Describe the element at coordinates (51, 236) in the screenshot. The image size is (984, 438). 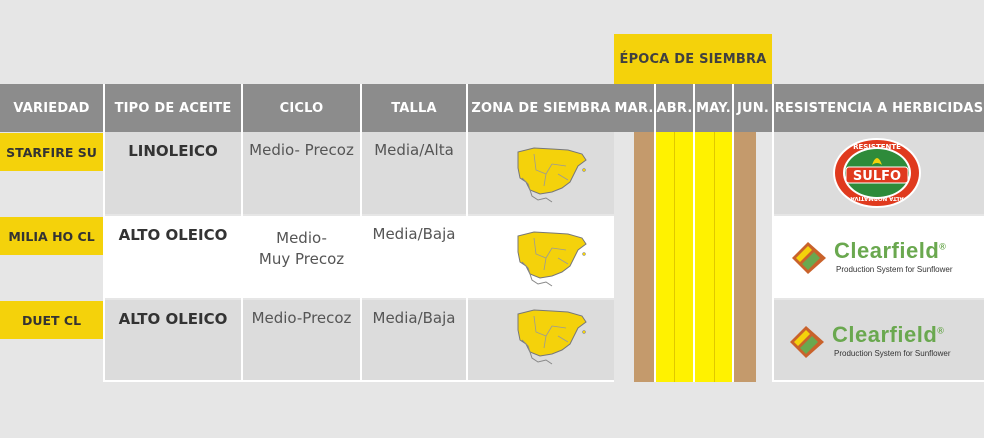
I see `variedad-row2: MILIA HO CL` at that location.